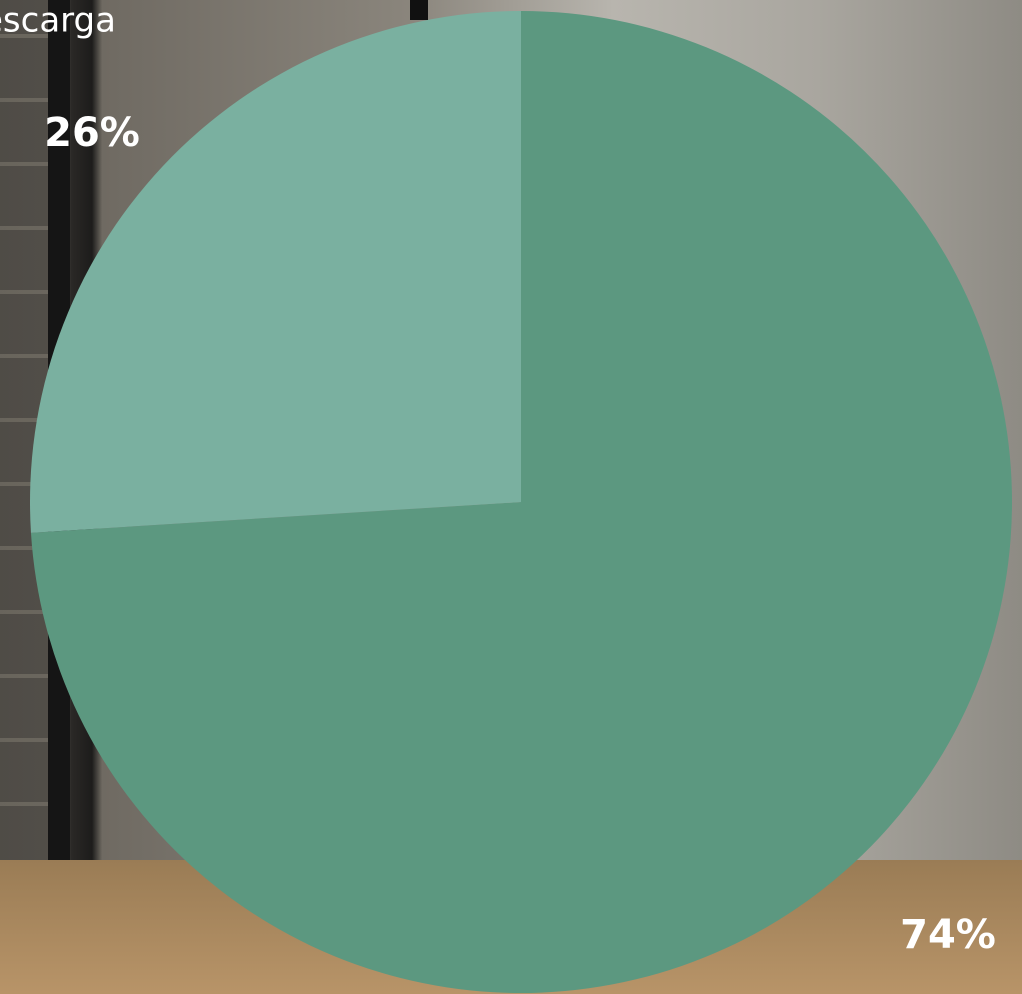 The width and height of the screenshot is (1022, 994). I want to click on value-label: 26%, so click(92, 133).